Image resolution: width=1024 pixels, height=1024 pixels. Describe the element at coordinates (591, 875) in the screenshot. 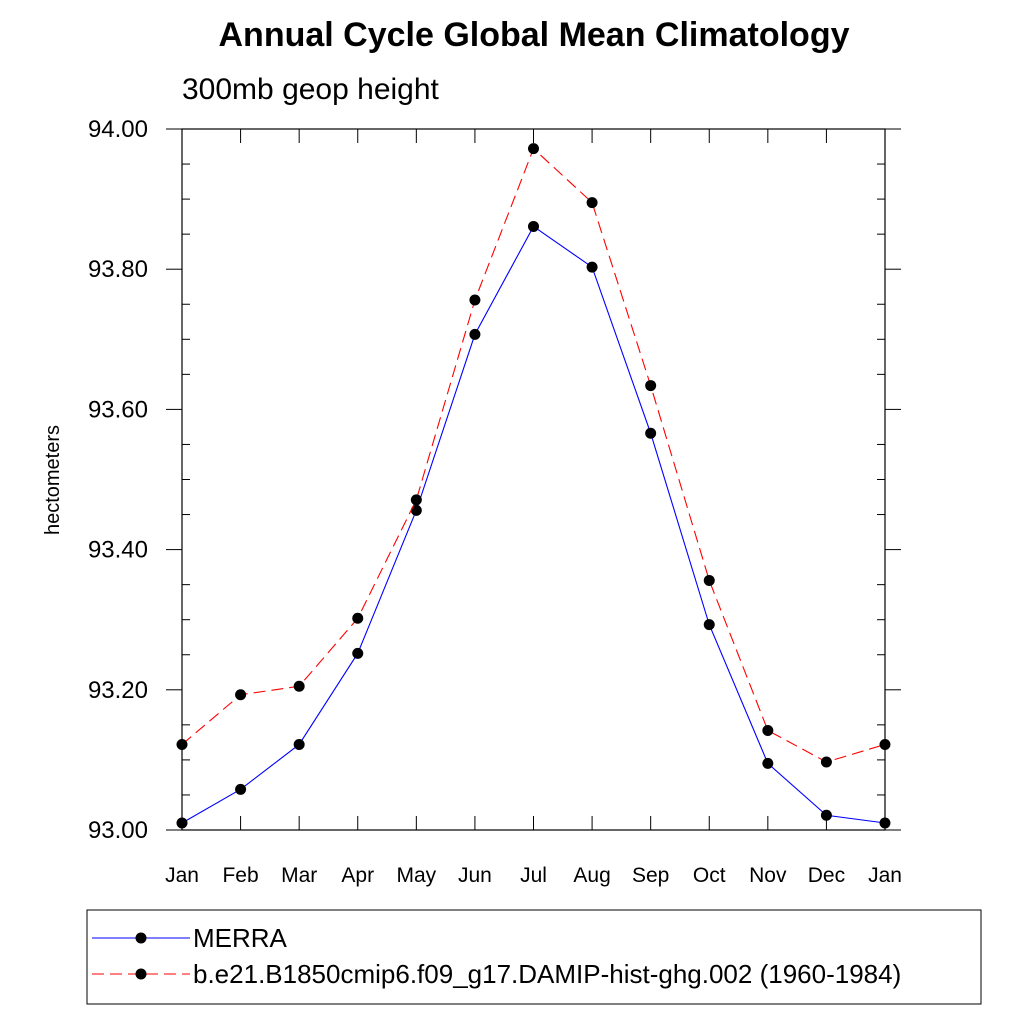

I see `x-tick-label: Aug` at that location.